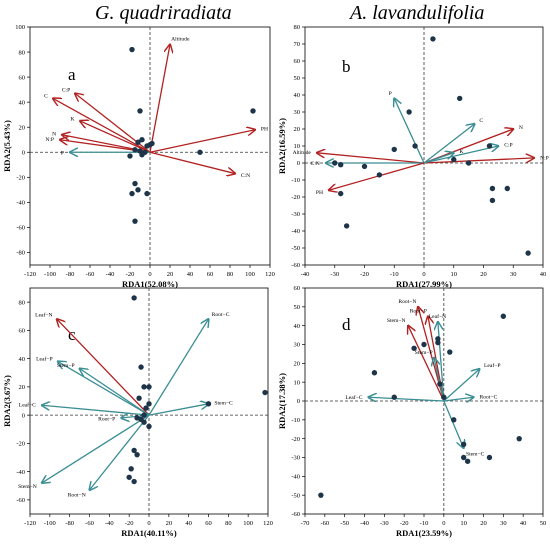 The image size is (550, 554). What do you see at coordinates (27, 405) in the screenshot?
I see `loading-label: Leaf−C` at bounding box center [27, 405].